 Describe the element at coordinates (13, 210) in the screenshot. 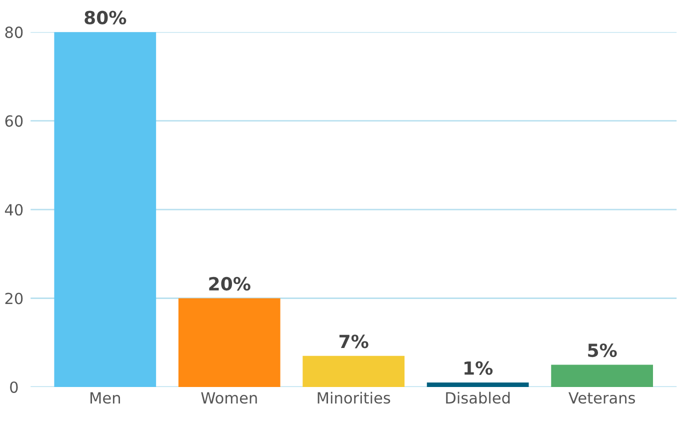

I see `y-tick-label: 40` at that location.